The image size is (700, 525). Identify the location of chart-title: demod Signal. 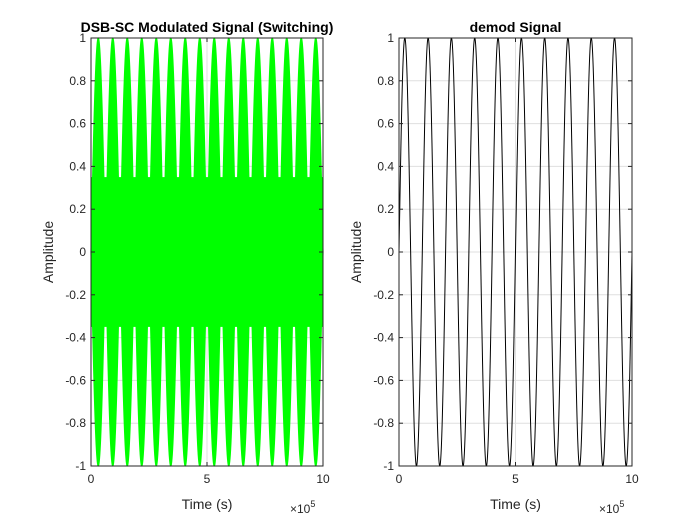
(516, 27).